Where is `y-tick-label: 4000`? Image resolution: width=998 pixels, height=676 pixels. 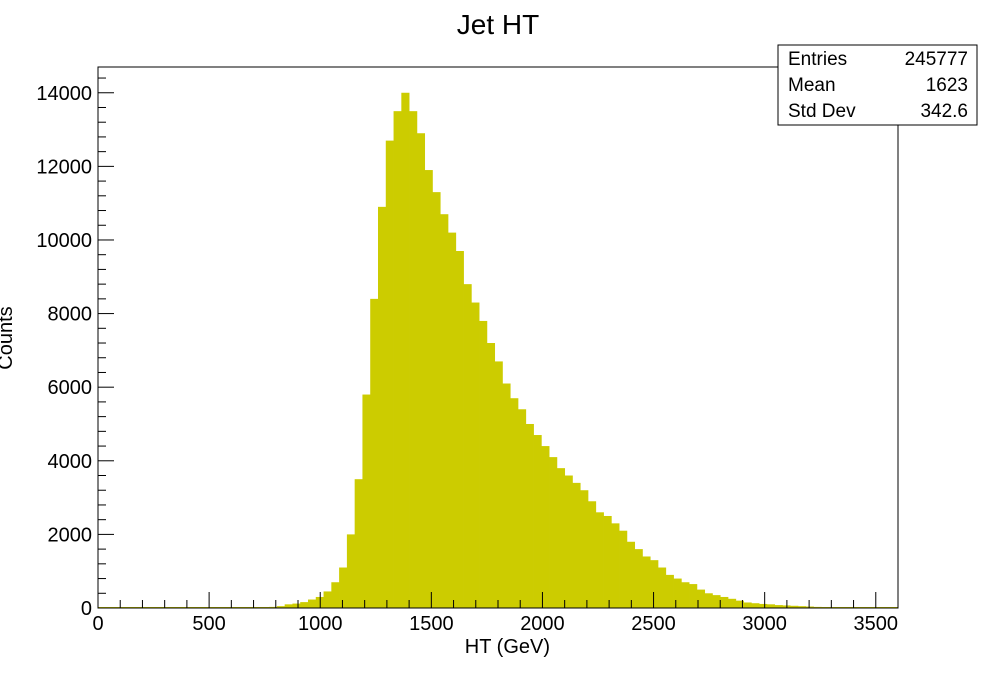
y-tick-label: 4000 is located at coordinates (70, 462).